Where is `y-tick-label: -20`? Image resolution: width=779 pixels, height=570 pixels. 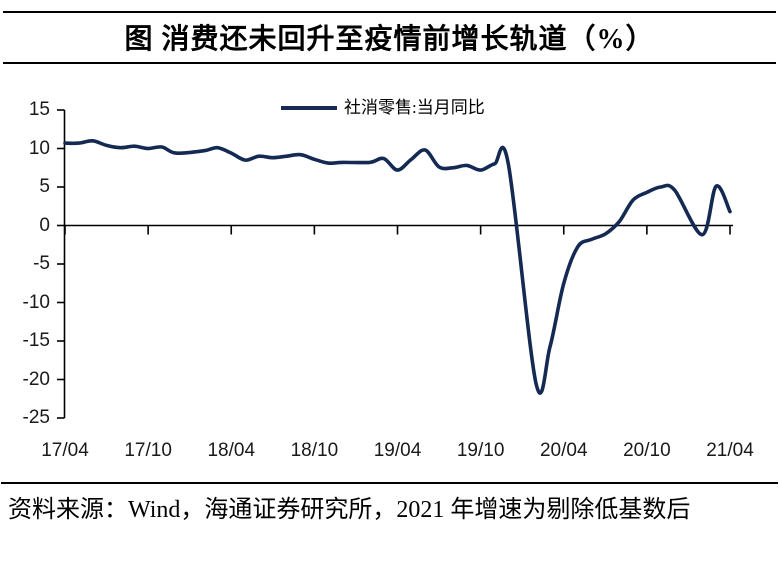 y-tick-label: -20 is located at coordinates (36, 379).